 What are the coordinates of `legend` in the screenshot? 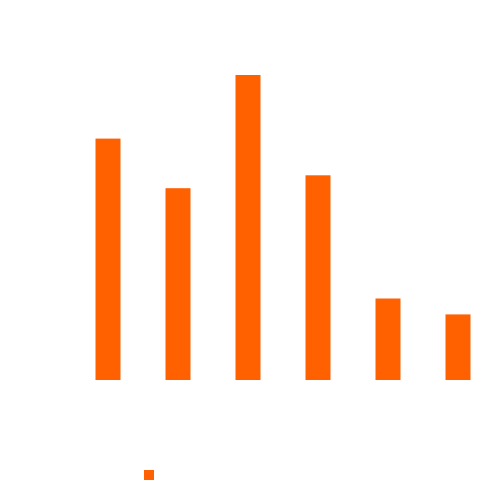 It's located at (149, 475).